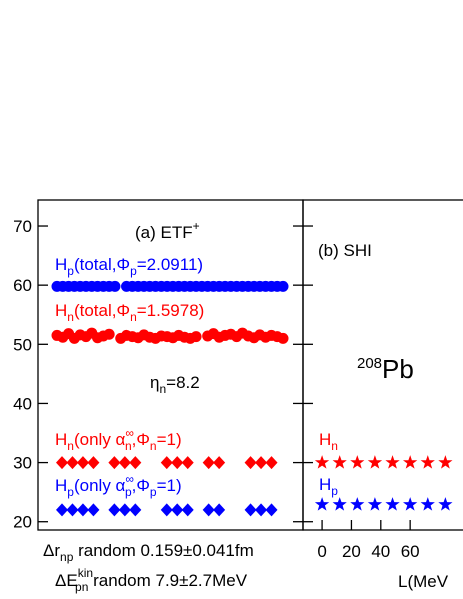 This screenshot has width=463, height=599. What do you see at coordinates (321, 551) in the screenshot?
I see `x-tick-label: 0` at bounding box center [321, 551].